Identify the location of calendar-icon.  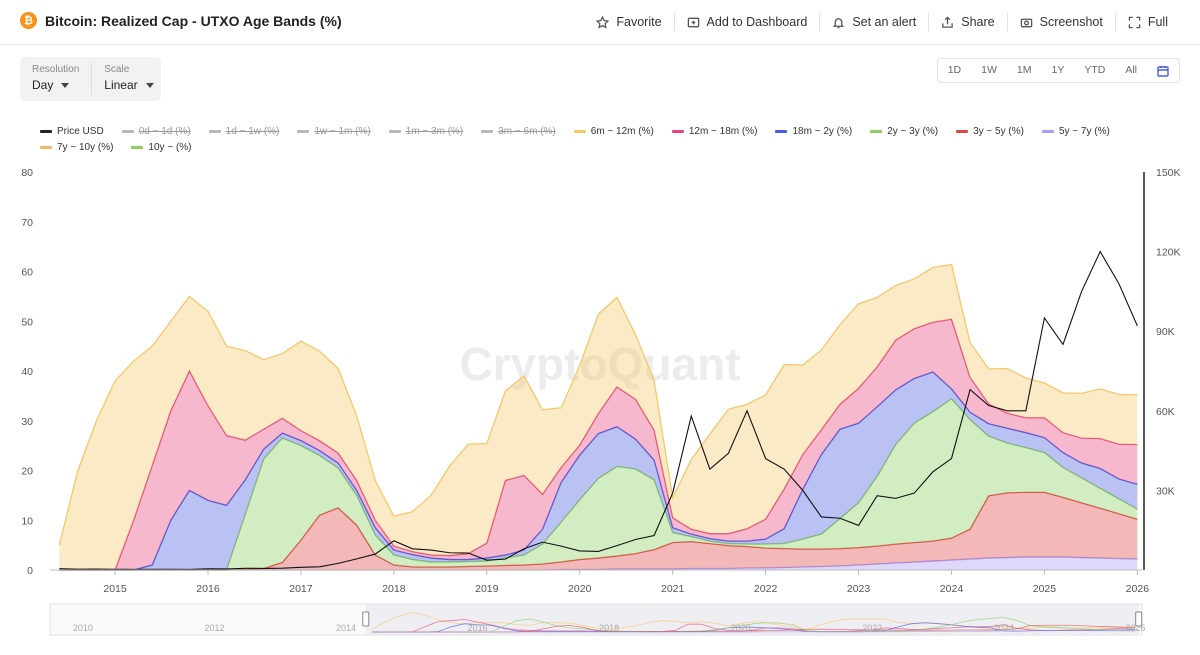
(1163, 71).